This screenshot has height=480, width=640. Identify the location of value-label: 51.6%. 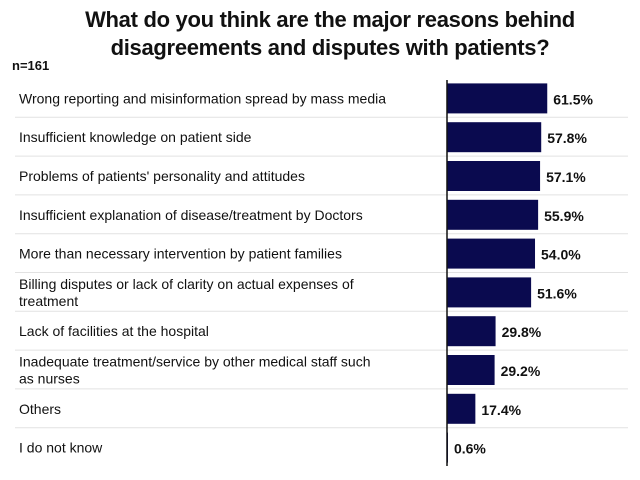
(557, 293).